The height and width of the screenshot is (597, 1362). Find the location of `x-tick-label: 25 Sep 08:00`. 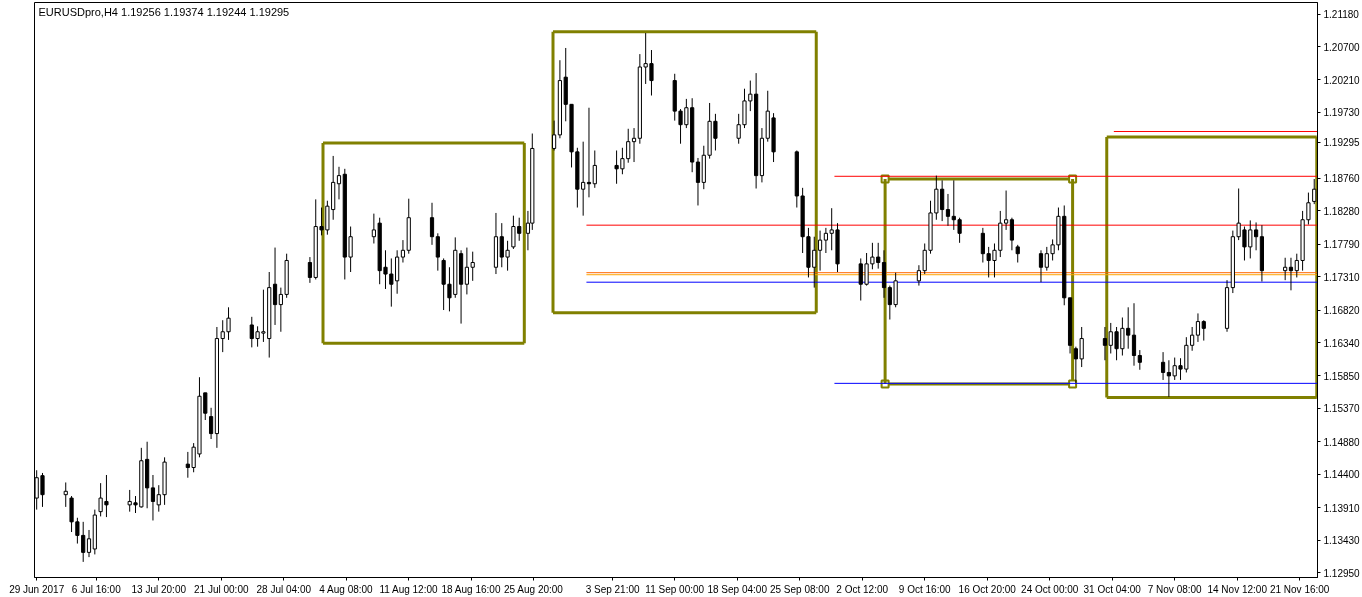

x-tick-label: 25 Sep 08:00 is located at coordinates (799, 589).